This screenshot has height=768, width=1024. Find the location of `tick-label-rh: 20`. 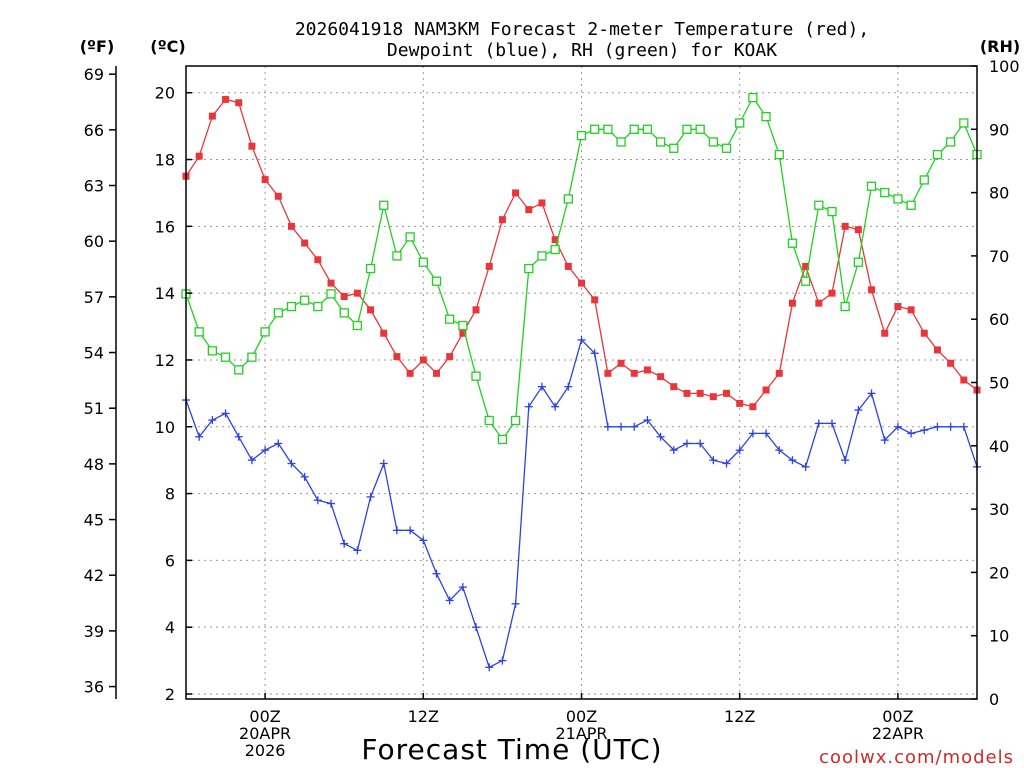

tick-label-rh: 20 is located at coordinates (999, 572).